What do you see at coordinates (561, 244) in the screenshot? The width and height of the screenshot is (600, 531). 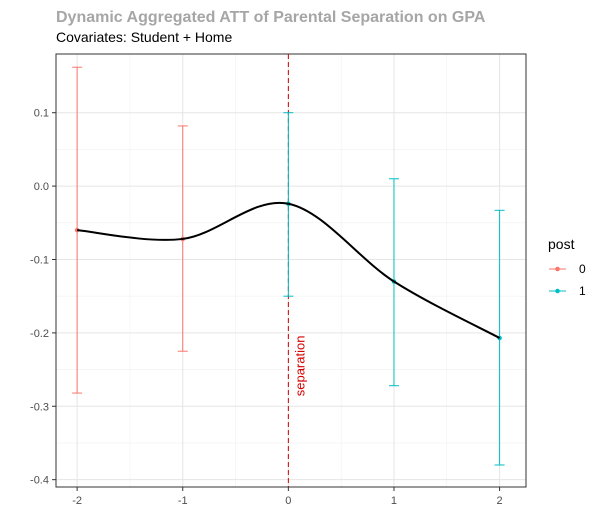 I see `legend-title: post` at bounding box center [561, 244].